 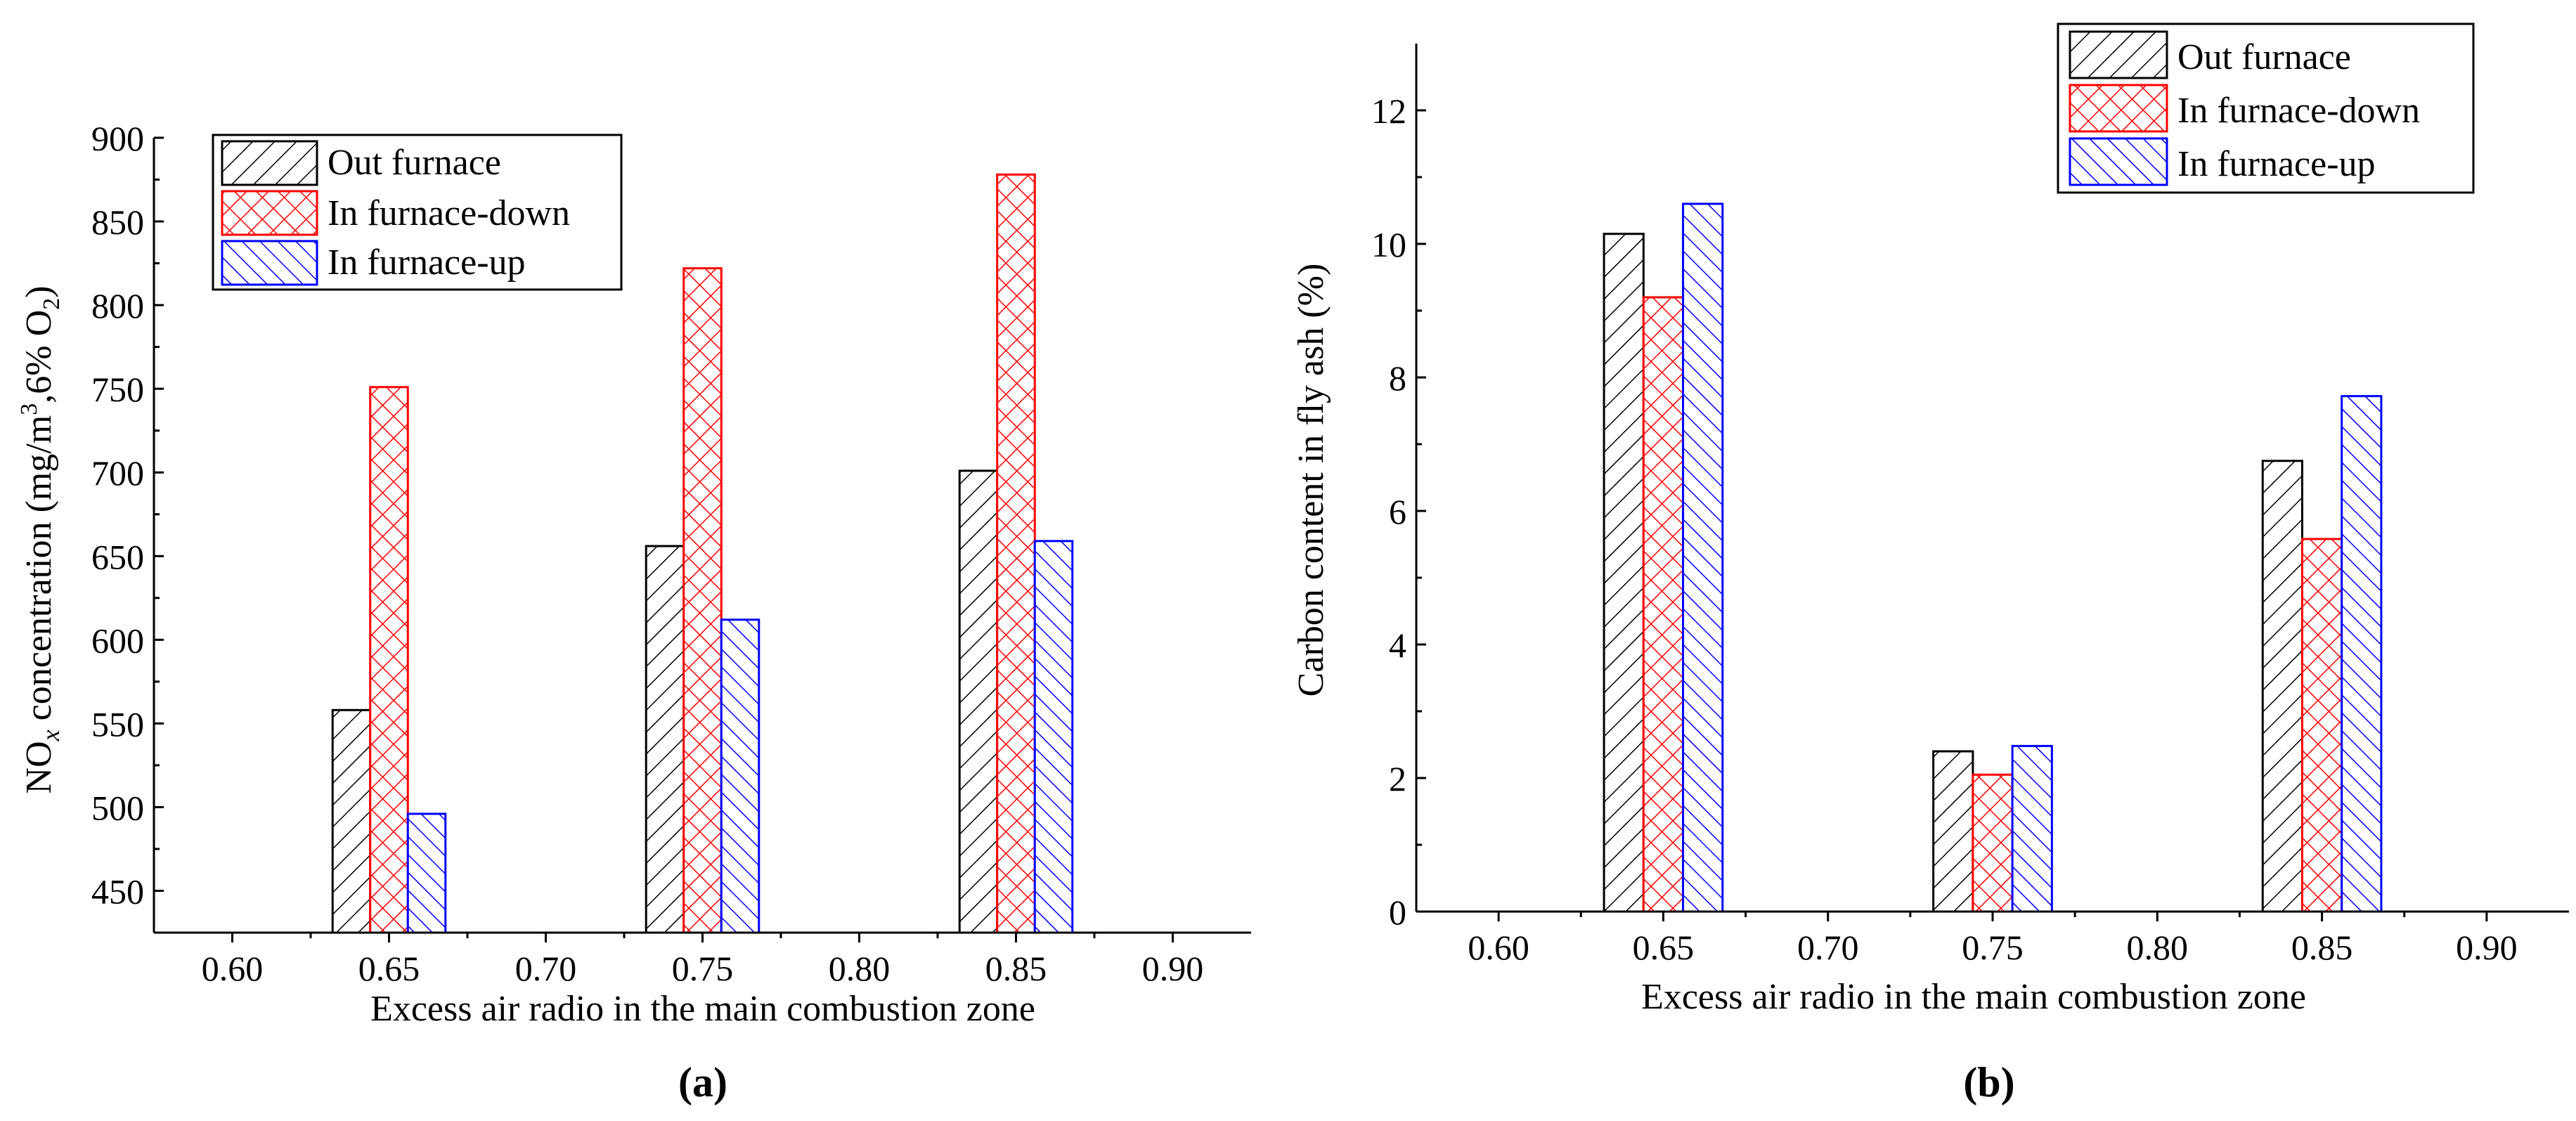 What do you see at coordinates (1311, 480) in the screenshot?
I see `y-axis-label-b: Carbon content in fly ash (%)` at bounding box center [1311, 480].